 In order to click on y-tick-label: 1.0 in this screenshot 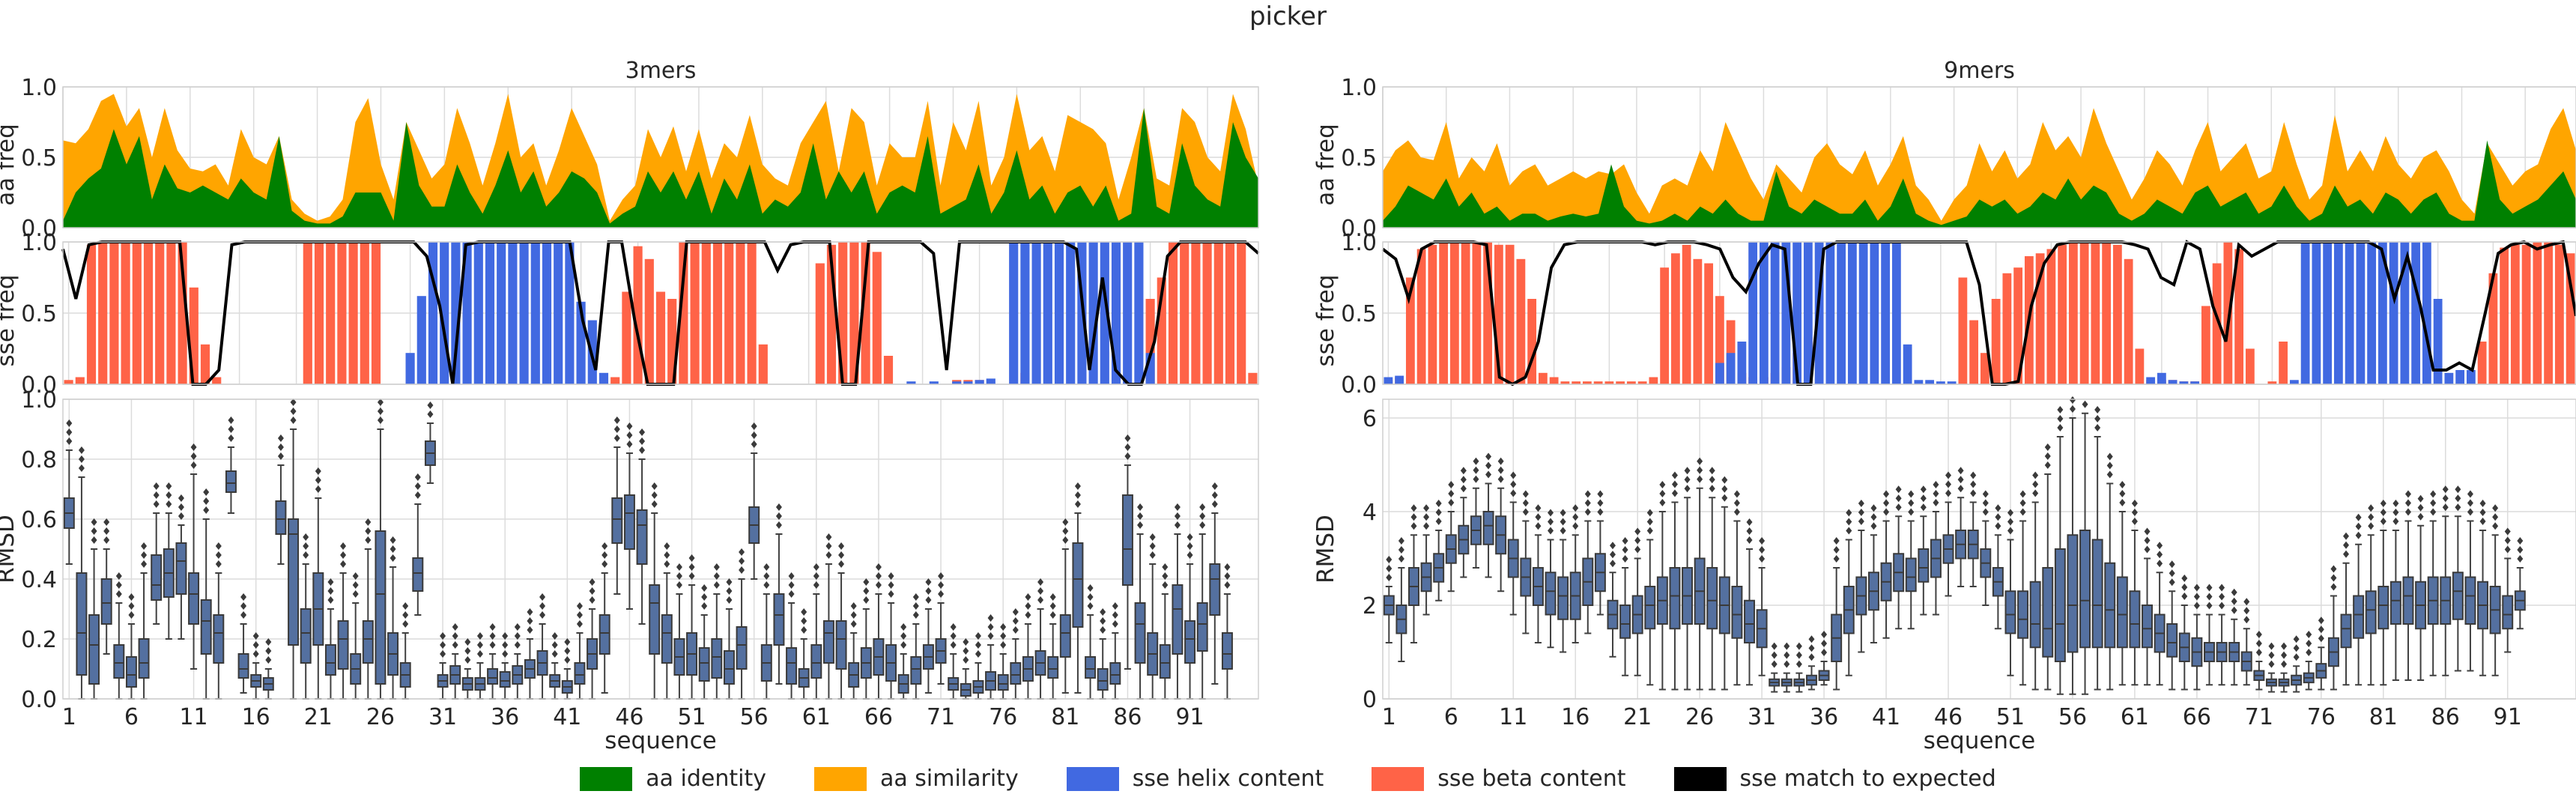, I will do `click(39, 400)`.